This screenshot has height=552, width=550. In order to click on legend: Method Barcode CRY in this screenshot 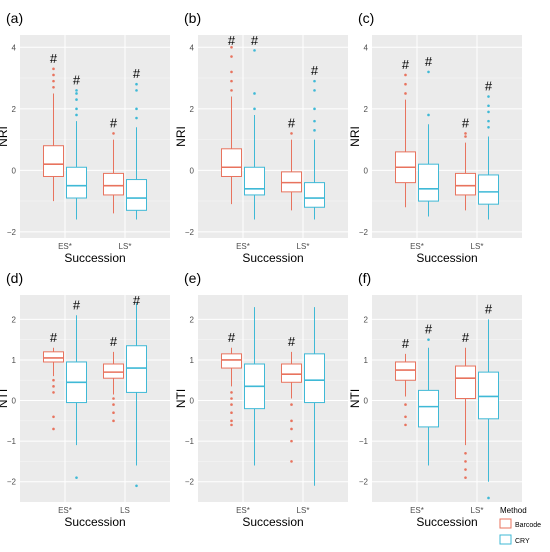, I will do `click(520, 525)`.